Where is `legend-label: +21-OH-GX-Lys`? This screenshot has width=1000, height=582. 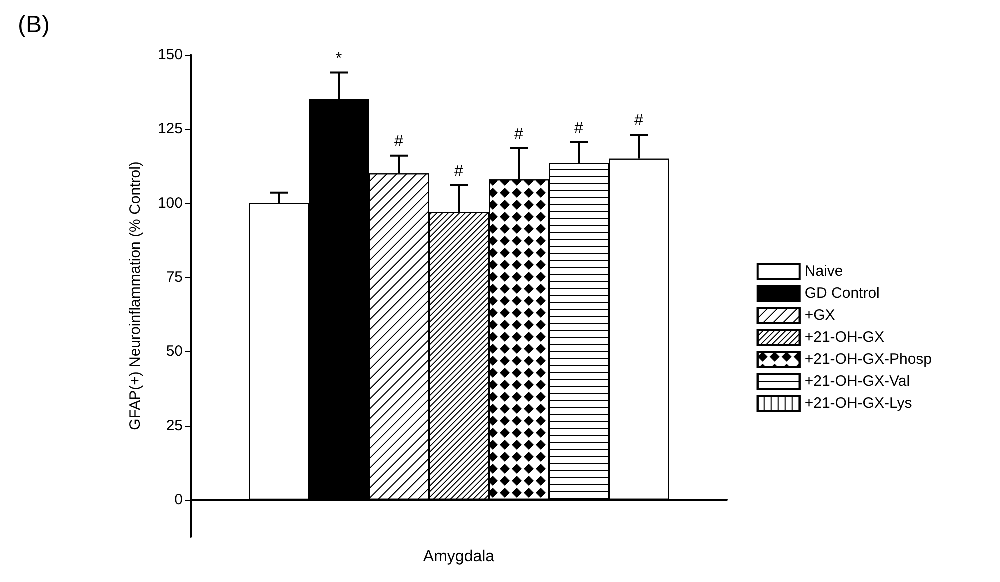 legend-label: +21-OH-GX-Lys is located at coordinates (858, 403).